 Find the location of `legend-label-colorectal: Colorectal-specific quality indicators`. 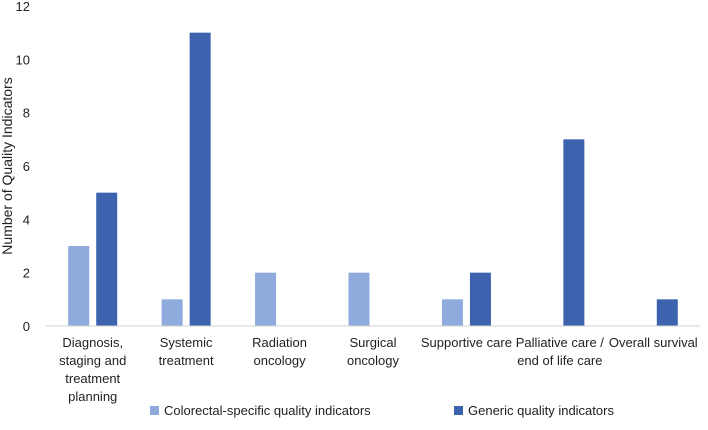

legend-label-colorectal: Colorectal-specific quality indicators is located at coordinates (267, 410).